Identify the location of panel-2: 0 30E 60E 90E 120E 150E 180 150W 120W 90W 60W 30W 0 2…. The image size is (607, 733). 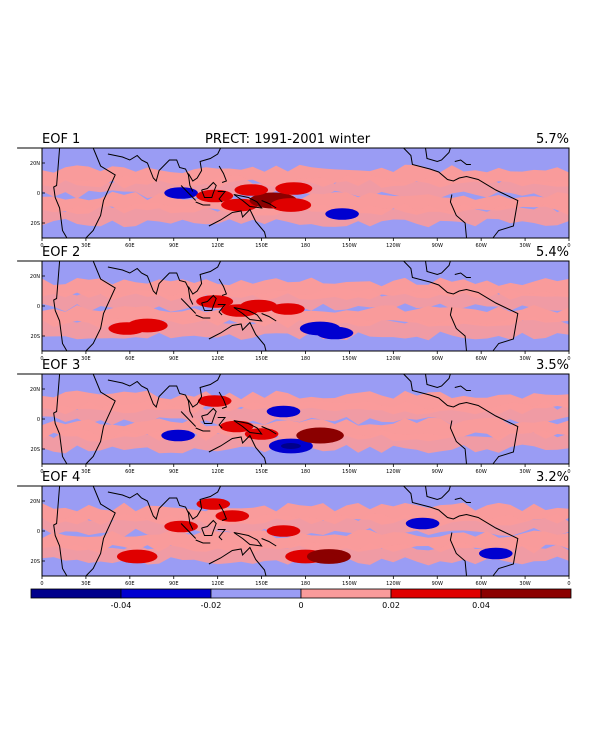
(294, 311).